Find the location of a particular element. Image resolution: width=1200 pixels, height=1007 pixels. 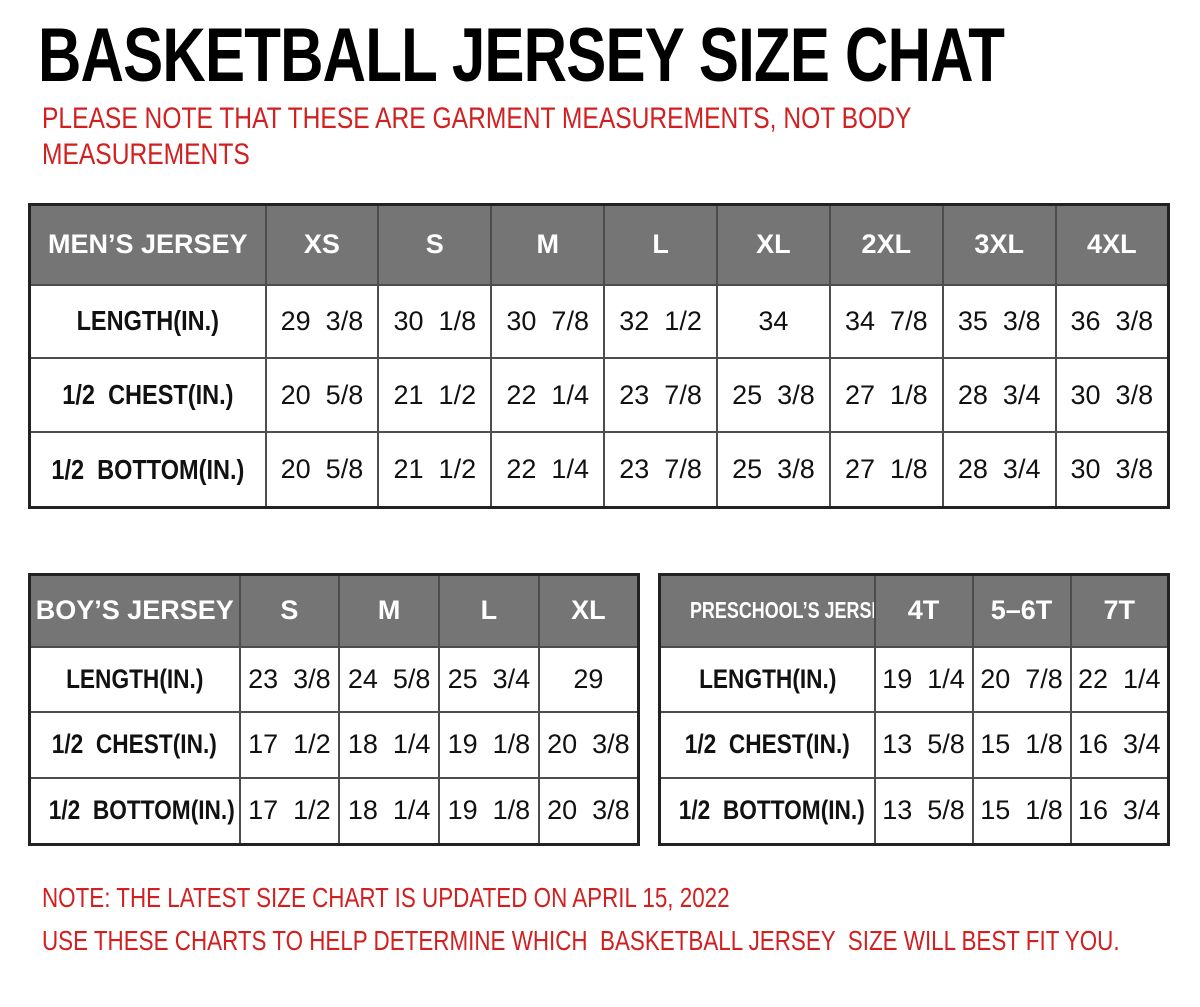

size-value-cell: 24 5/8 is located at coordinates (389, 679).